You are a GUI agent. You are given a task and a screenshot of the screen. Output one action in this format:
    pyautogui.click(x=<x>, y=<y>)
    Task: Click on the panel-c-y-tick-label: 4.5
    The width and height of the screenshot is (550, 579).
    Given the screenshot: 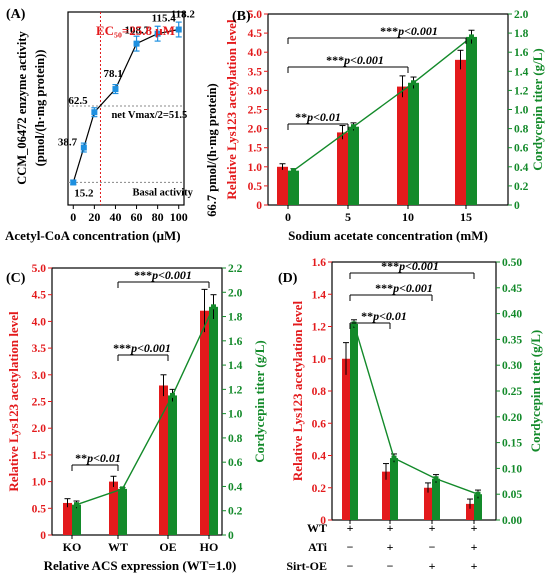 What is the action you would take?
    pyautogui.click(x=39, y=296)
    